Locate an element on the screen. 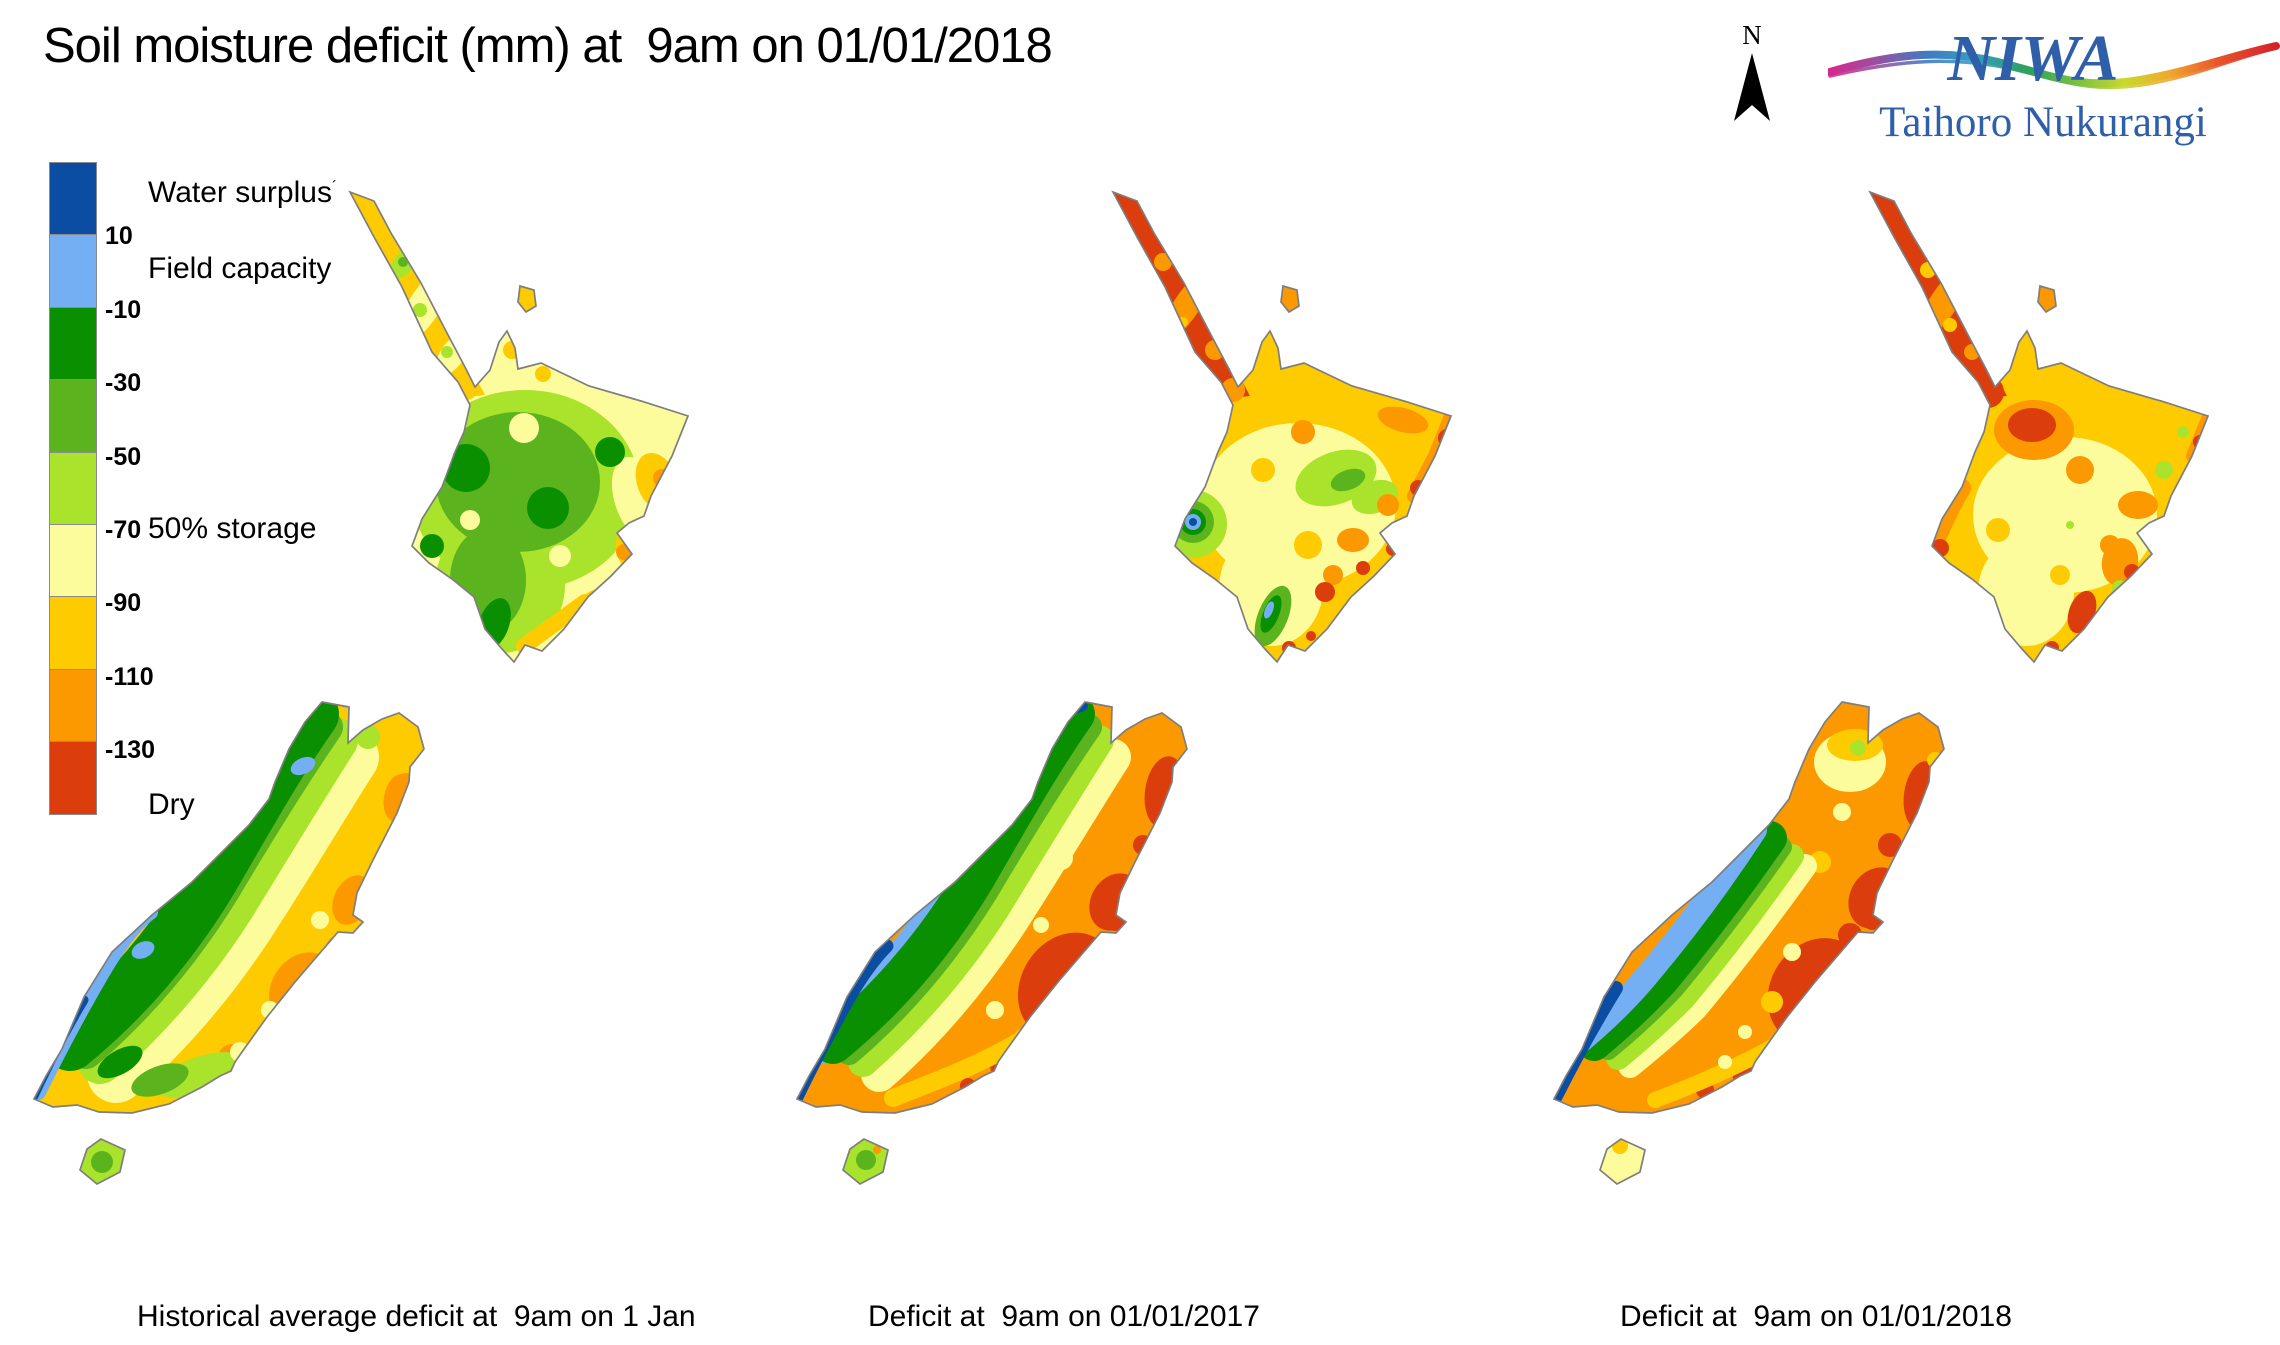 This screenshot has width=2280, height=1345. north-label: N is located at coordinates (1752, 35).